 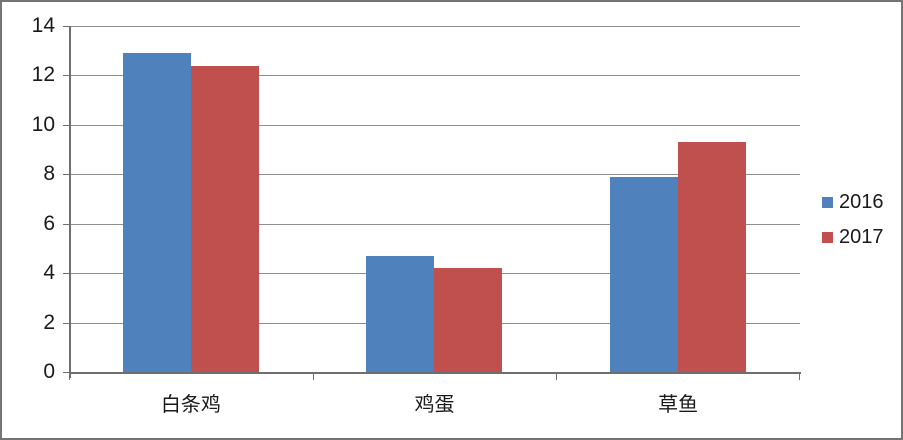 I want to click on legend-item-2017: 2017, so click(x=853, y=237).